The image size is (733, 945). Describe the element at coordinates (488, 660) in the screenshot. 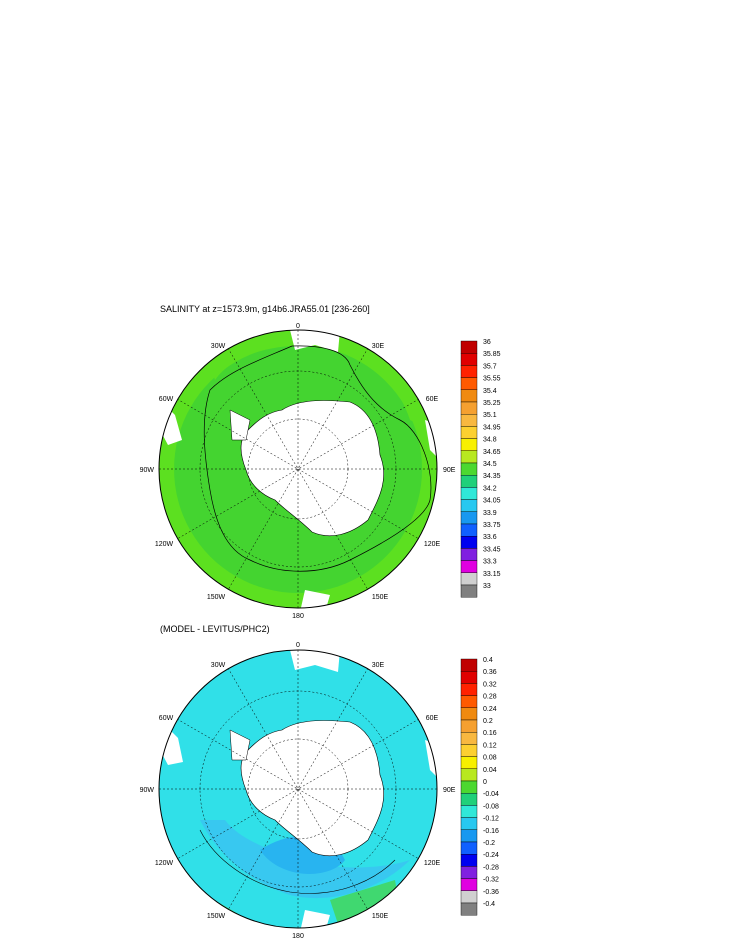

I see `colorbar-label: 0.4` at that location.